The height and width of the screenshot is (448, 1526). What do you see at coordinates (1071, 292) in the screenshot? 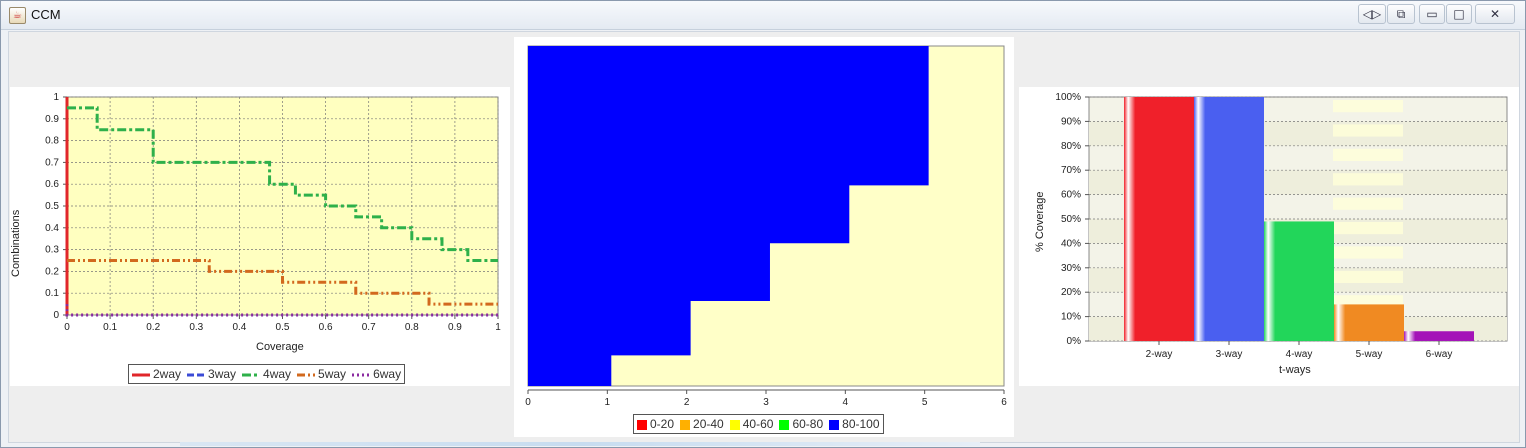
I see `y-tick-label: 20%` at bounding box center [1071, 292].